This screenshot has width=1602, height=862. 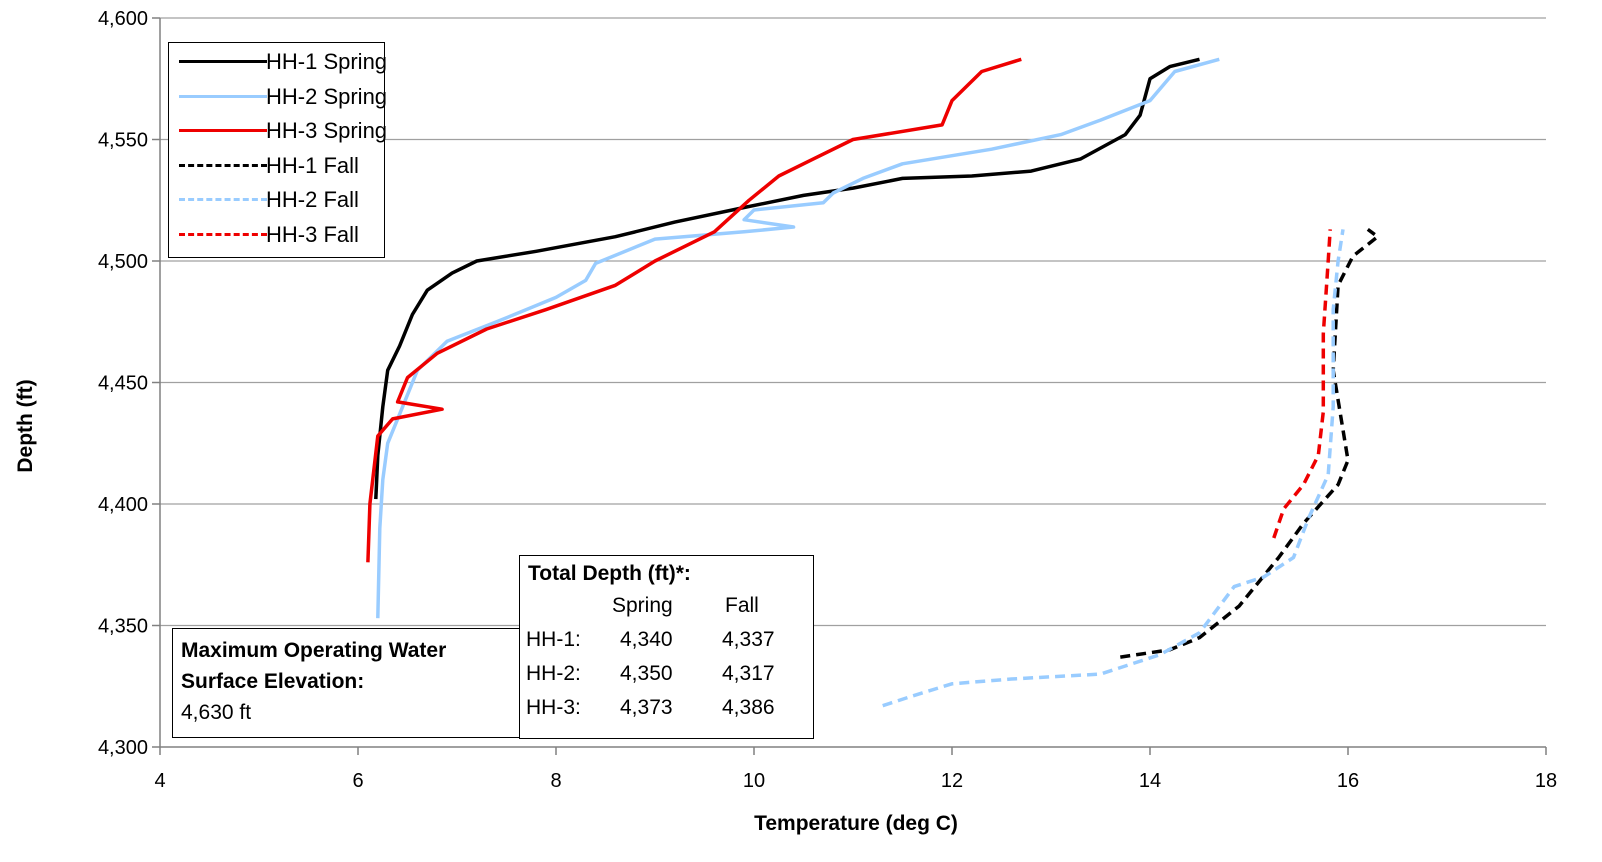 I want to click on legend-item: HH-1 Fall, so click(x=276, y=165).